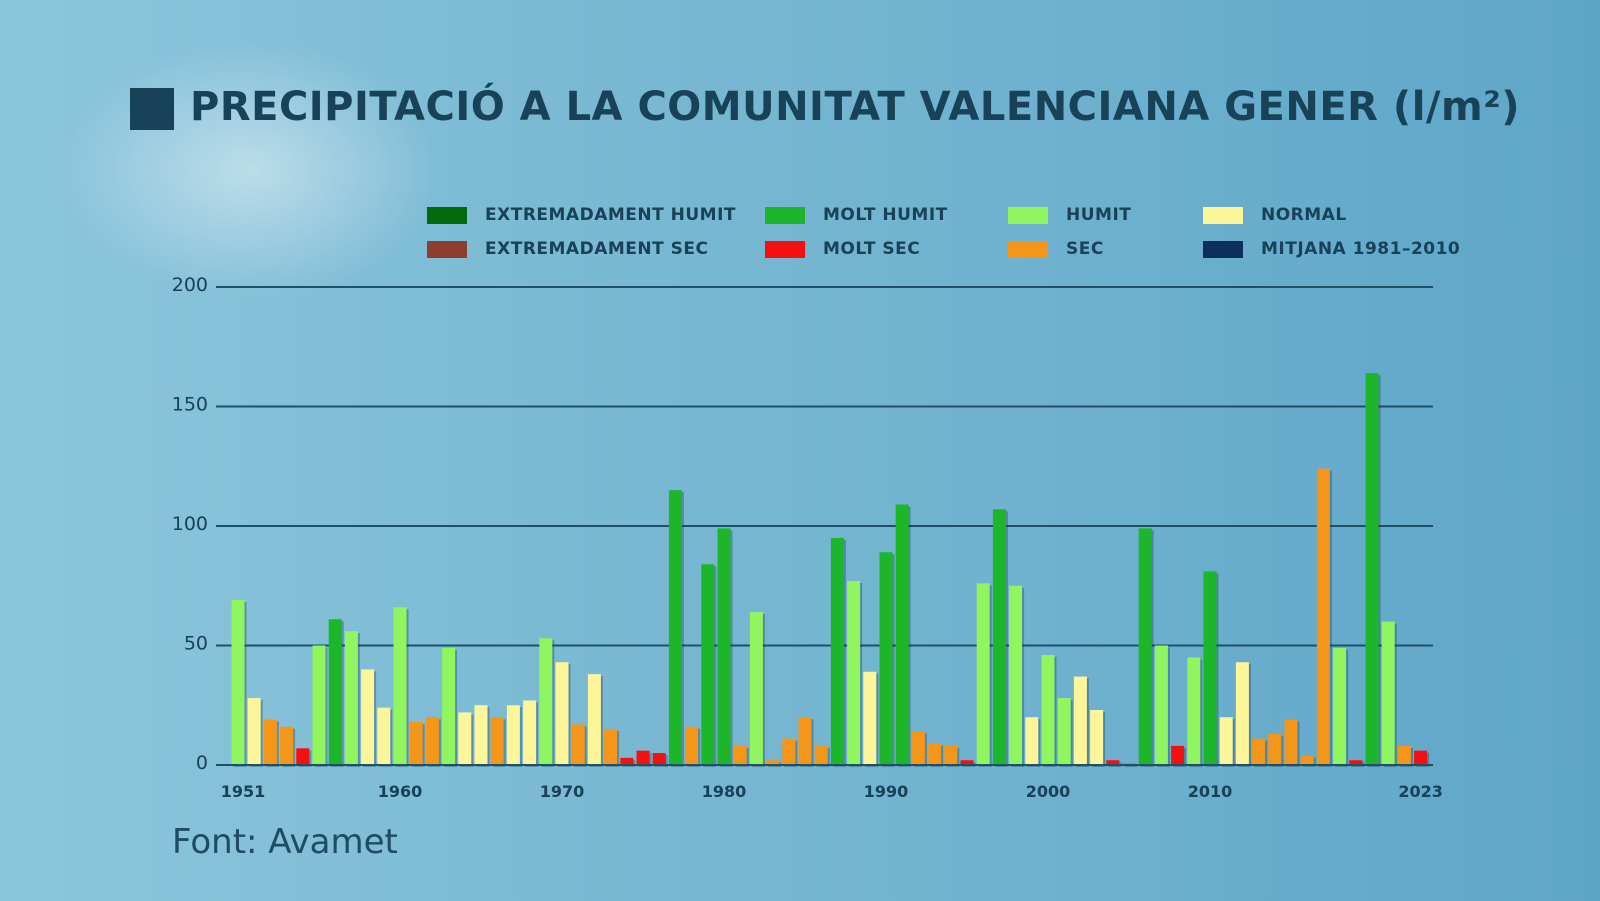 Image resolution: width=1600 pixels, height=901 pixels. I want to click on bar-1999, so click(1032, 741).